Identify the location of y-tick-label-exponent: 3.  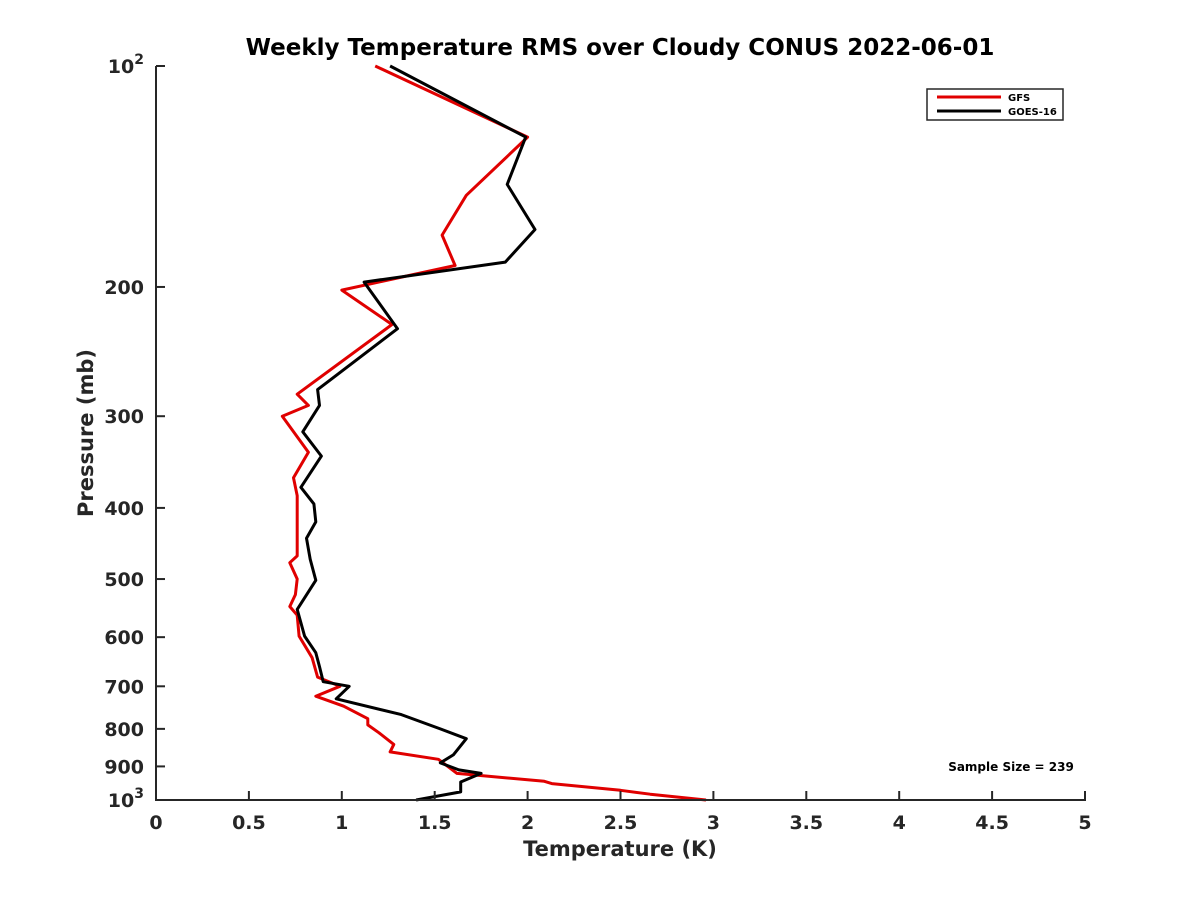
(139, 794).